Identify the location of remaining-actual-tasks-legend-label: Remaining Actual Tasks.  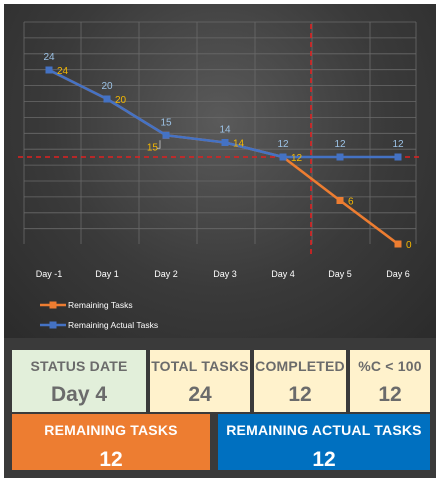
(113, 325).